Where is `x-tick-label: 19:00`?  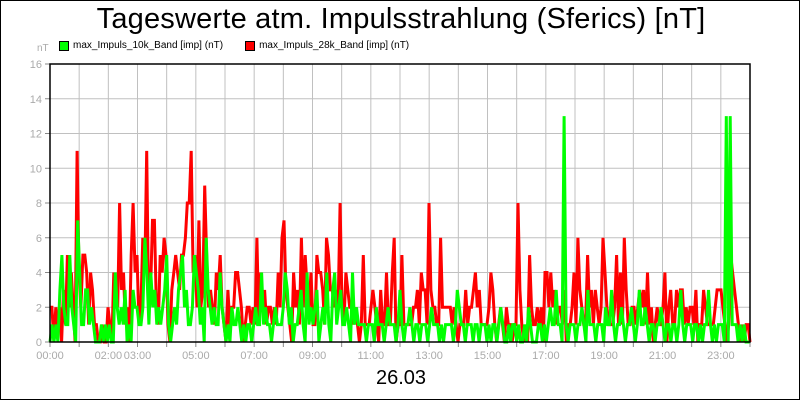 x-tick-label: 19:00 is located at coordinates (604, 356).